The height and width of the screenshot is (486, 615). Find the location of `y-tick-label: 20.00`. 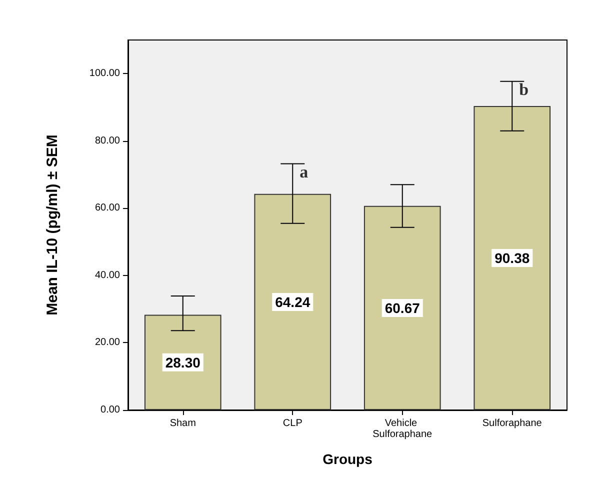

y-tick-label: 20.00 is located at coordinates (107, 342).